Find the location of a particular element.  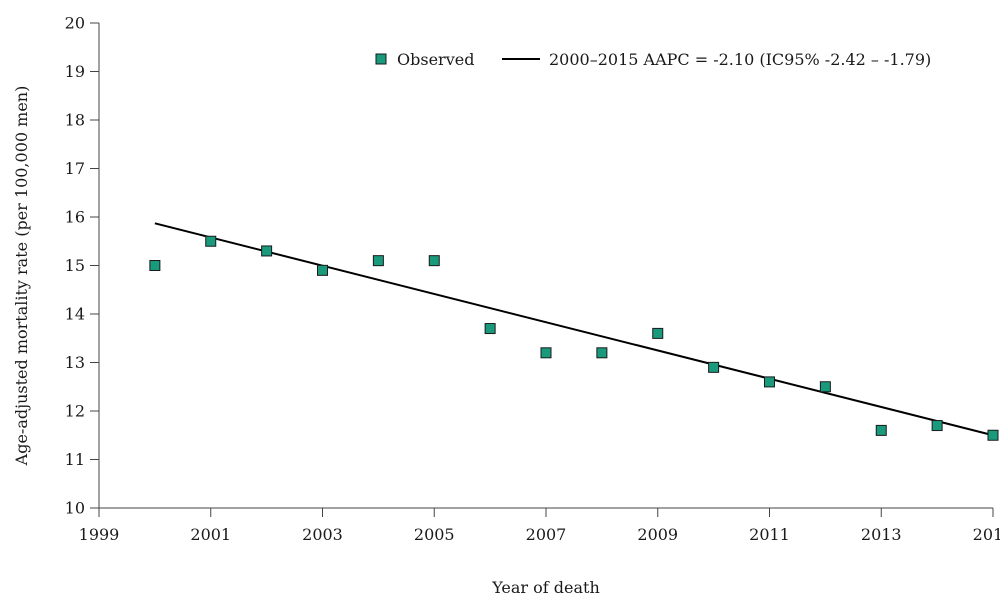

x-tick-label: 2007 is located at coordinates (546, 534).